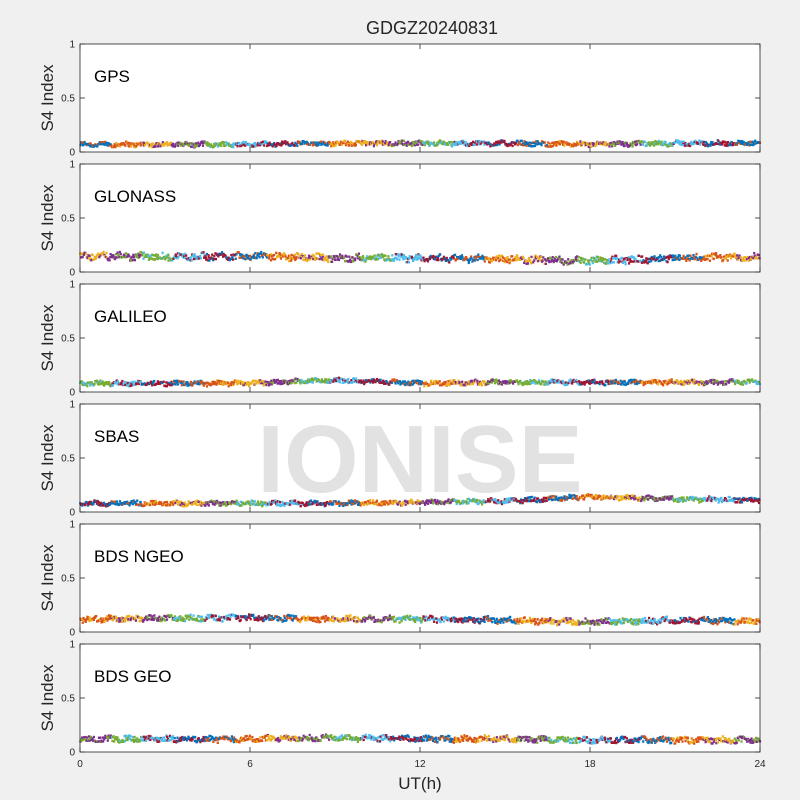  What do you see at coordinates (420, 578) in the screenshot?
I see `plot-area` at bounding box center [420, 578].